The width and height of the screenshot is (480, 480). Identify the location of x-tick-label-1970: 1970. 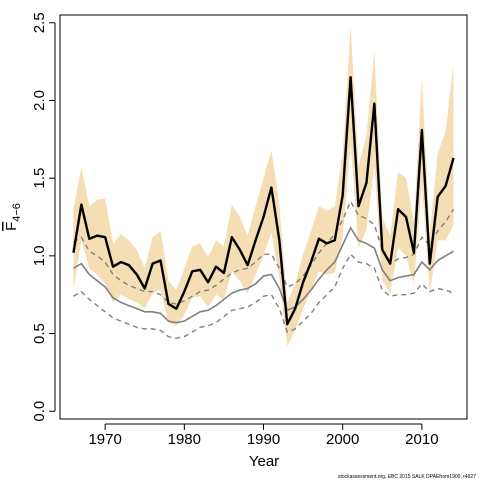
(104, 439).